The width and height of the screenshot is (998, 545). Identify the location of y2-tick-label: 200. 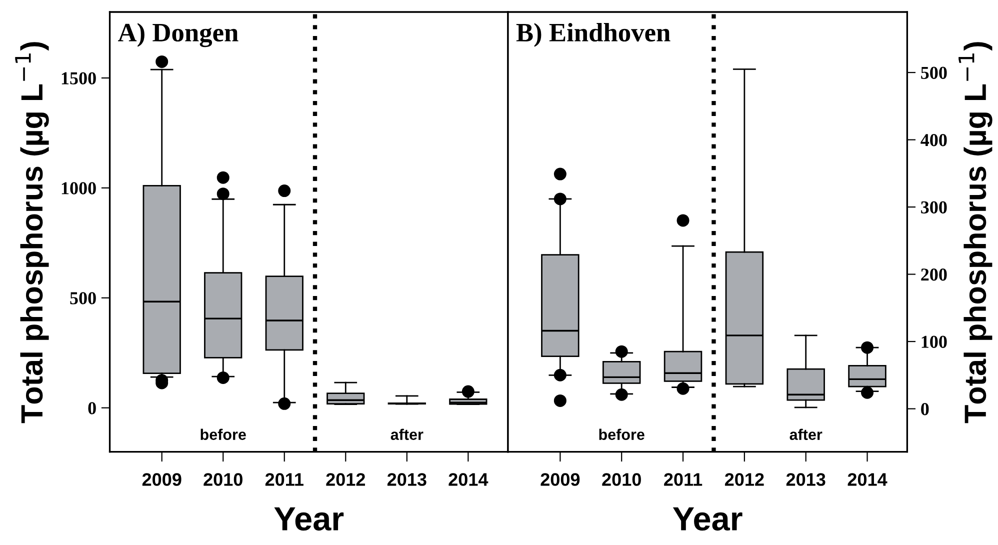
(934, 274).